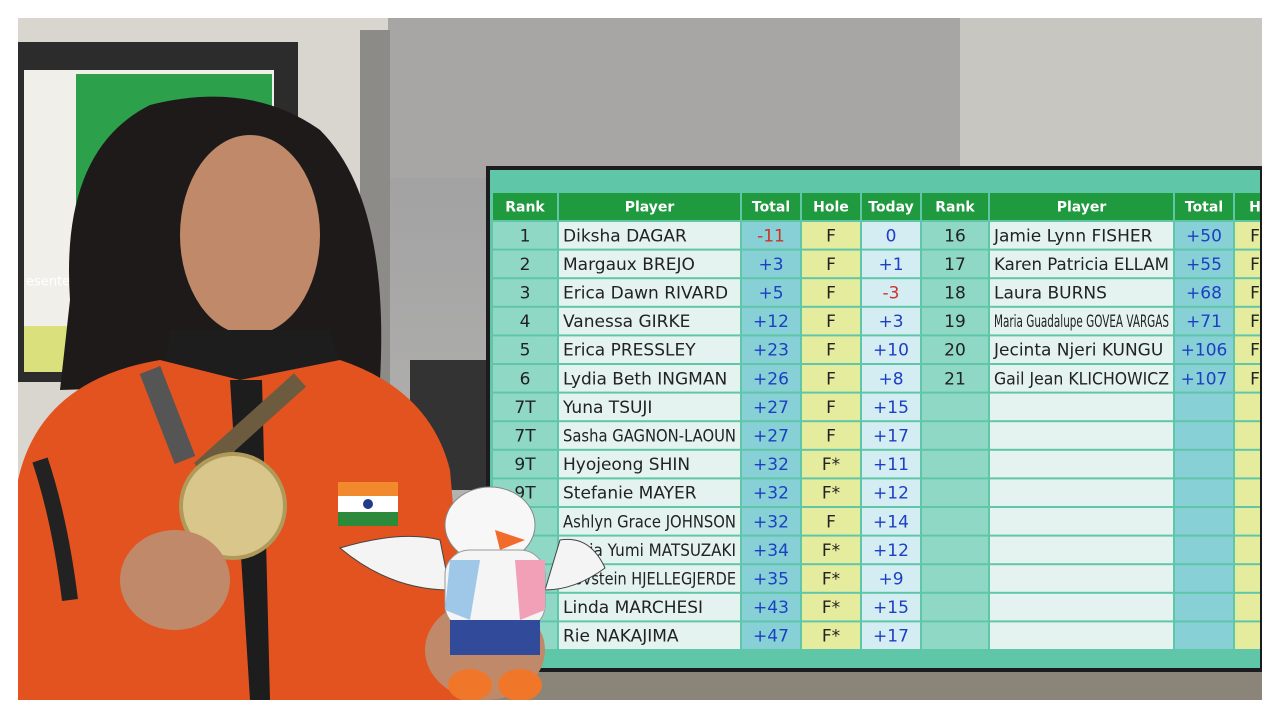 The image size is (1280, 724). Describe the element at coordinates (891, 351) in the screenshot. I see `today-text: +10` at that location.